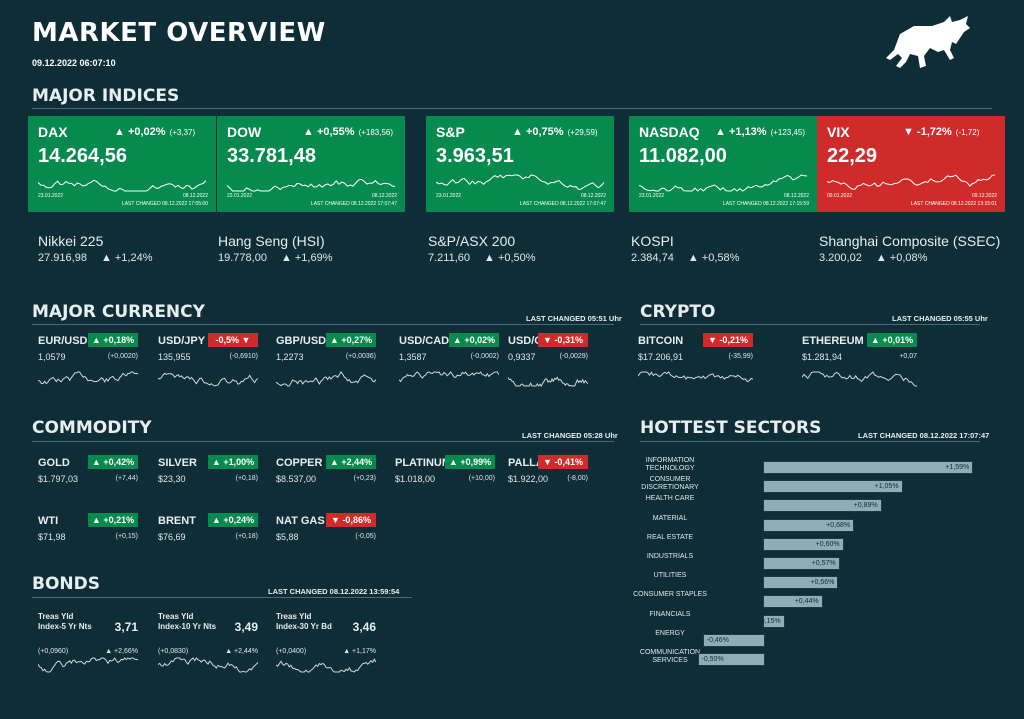  Describe the element at coordinates (838, 525) in the screenshot. I see `sector-value-label: +0,68%` at that location.